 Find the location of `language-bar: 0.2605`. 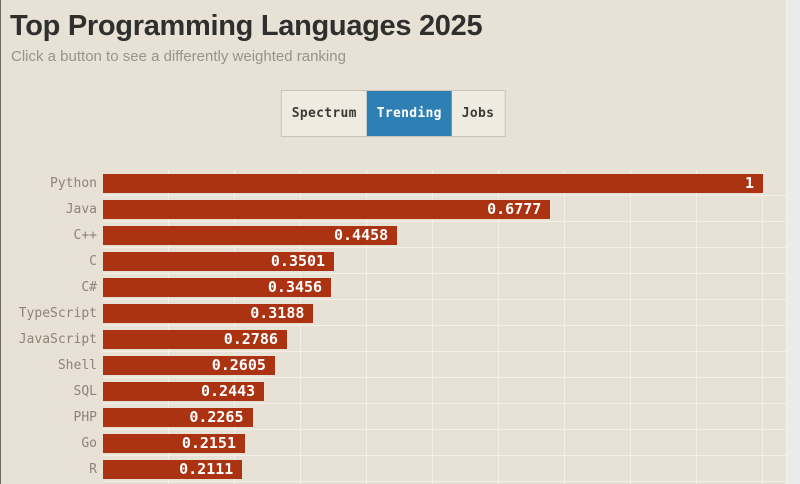

language-bar: 0.2605 is located at coordinates (189, 365).